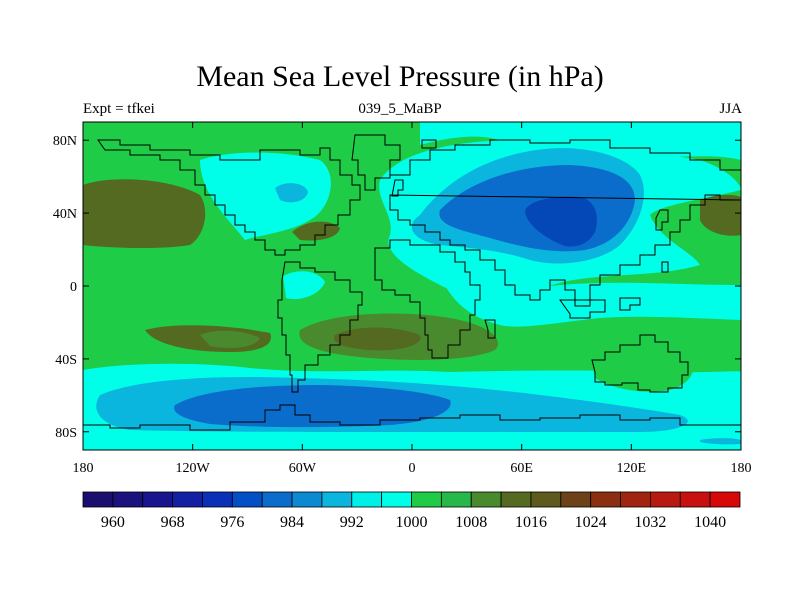 This screenshot has height=600, width=800. What do you see at coordinates (65, 141) in the screenshot?
I see `y-tick-label: 80N` at bounding box center [65, 141].